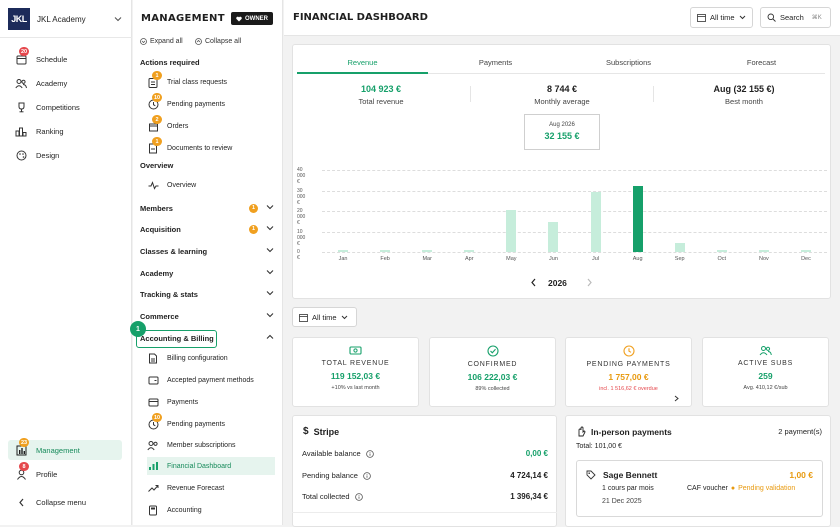  I want to click on bar-nov, so click(763, 251).